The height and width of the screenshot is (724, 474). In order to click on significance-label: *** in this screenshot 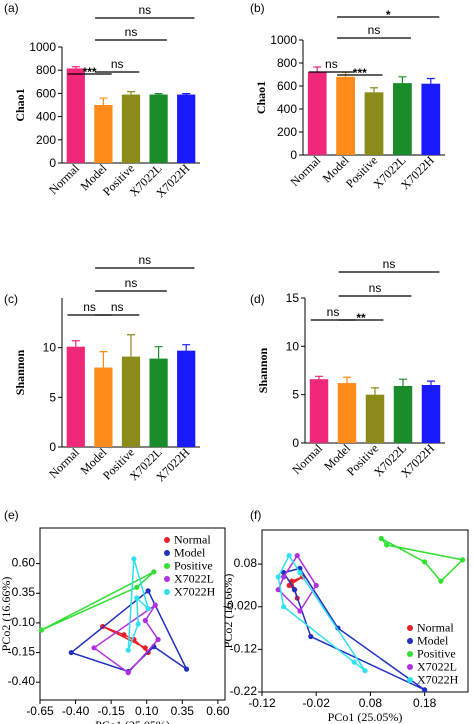, I will do `click(90, 72)`.